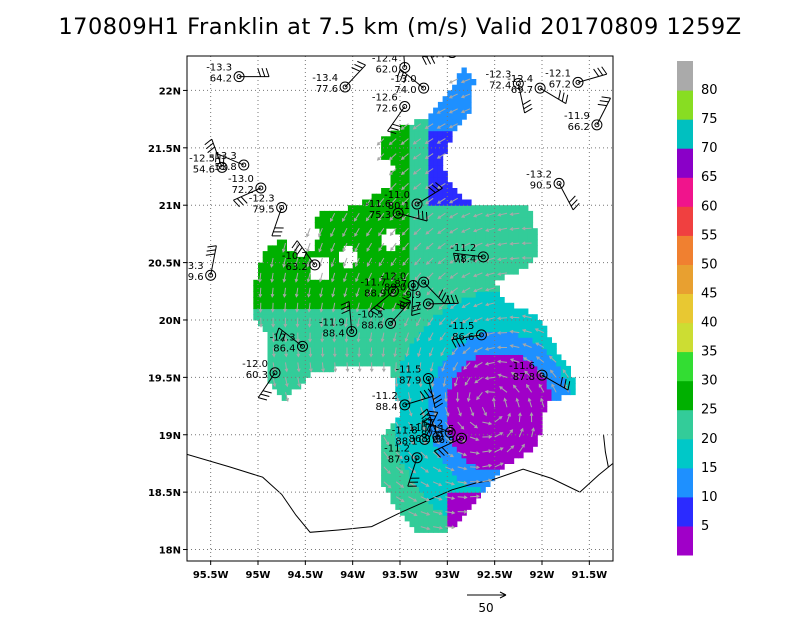 The height and width of the screenshot is (618, 800). Describe the element at coordinates (685, 76) in the screenshot. I see `colorbar-swatch` at that location.